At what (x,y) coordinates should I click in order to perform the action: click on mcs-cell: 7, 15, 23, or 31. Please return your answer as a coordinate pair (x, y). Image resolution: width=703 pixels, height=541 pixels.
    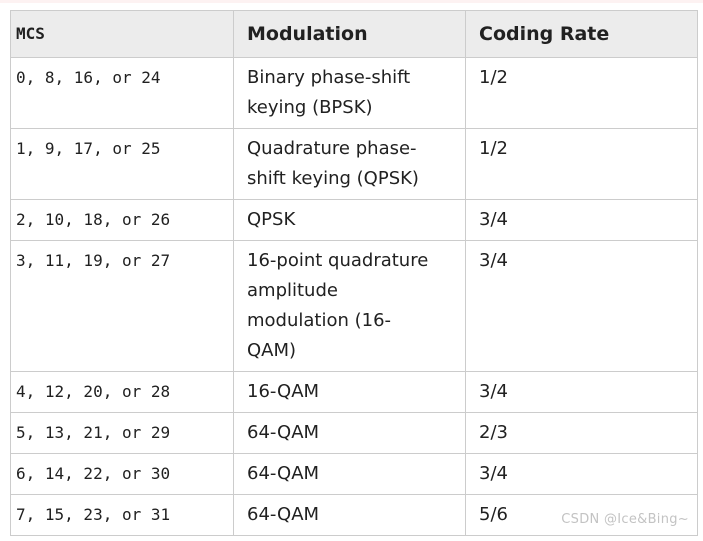
    Looking at the image, I should click on (122, 515).